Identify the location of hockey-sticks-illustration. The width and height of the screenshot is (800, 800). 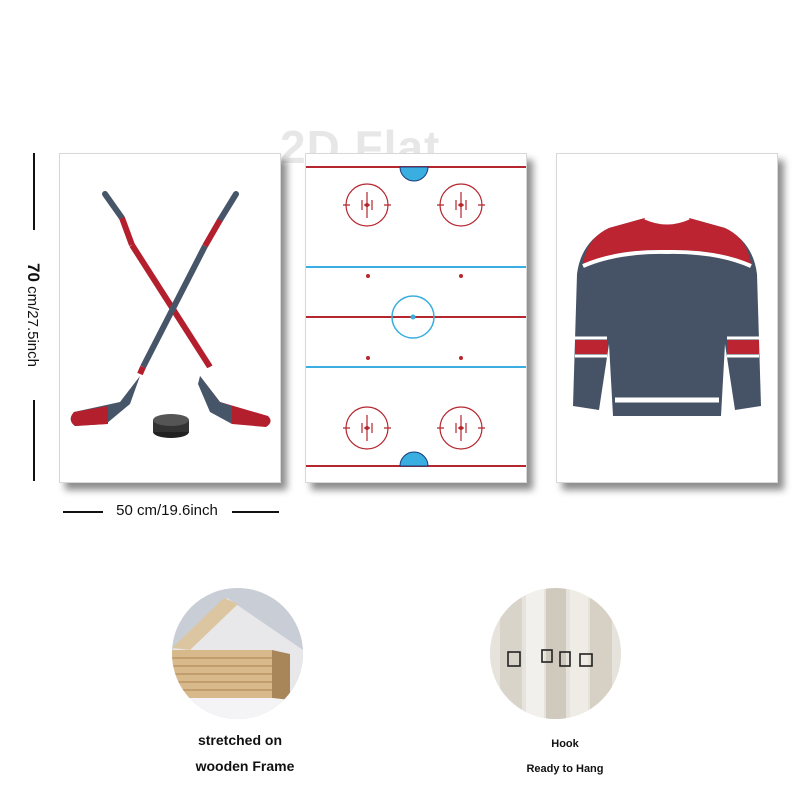
(170, 314).